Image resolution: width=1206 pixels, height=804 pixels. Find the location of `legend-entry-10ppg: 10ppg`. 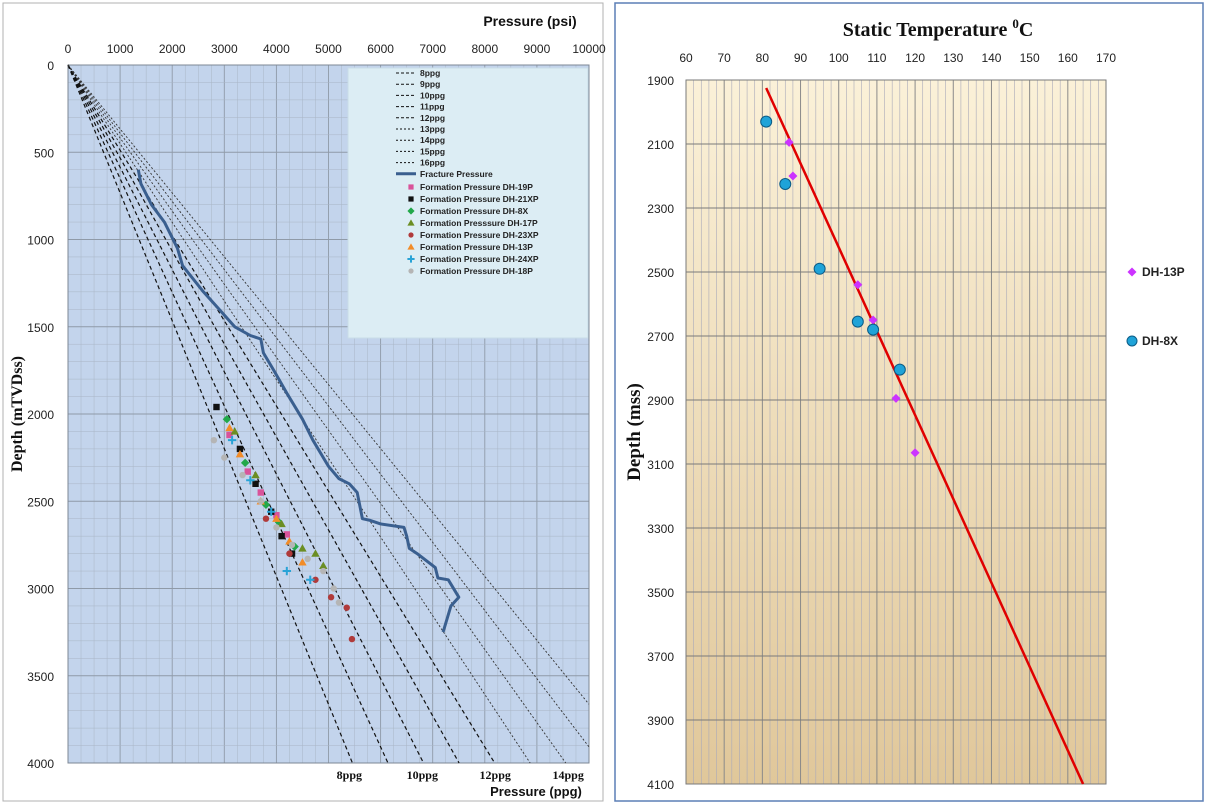

legend-entry-10ppg: 10ppg is located at coordinates (432, 95).